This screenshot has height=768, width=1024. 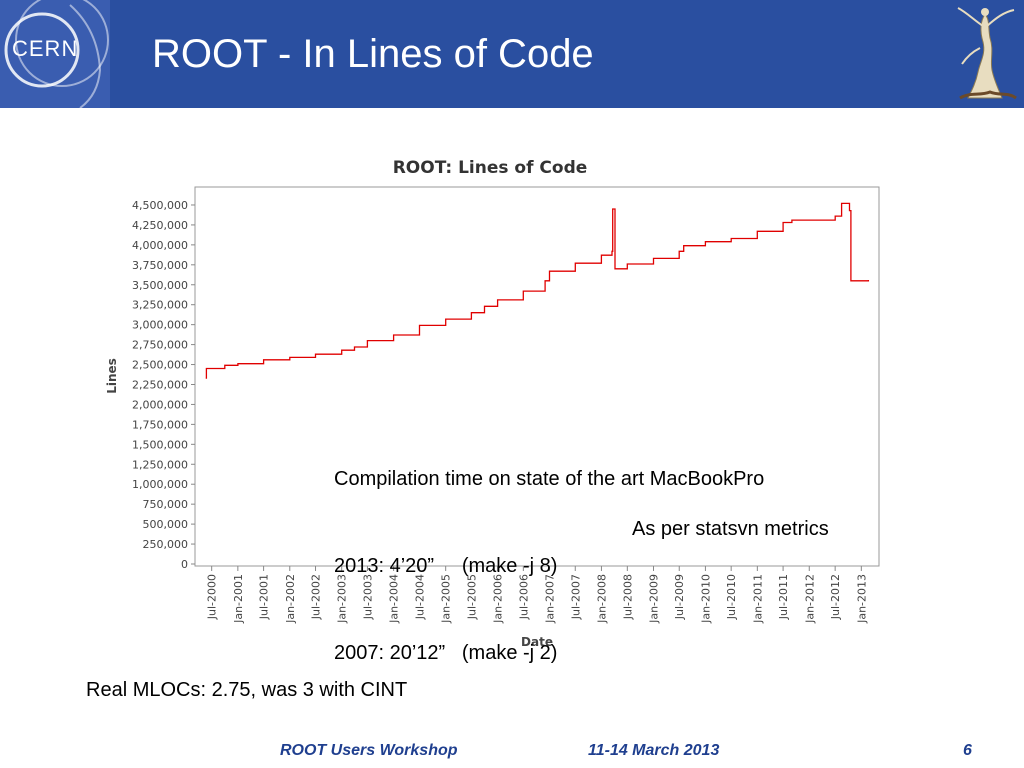 What do you see at coordinates (160, 305) in the screenshot?
I see `y-tick-label: 3,250,000` at bounding box center [160, 305].